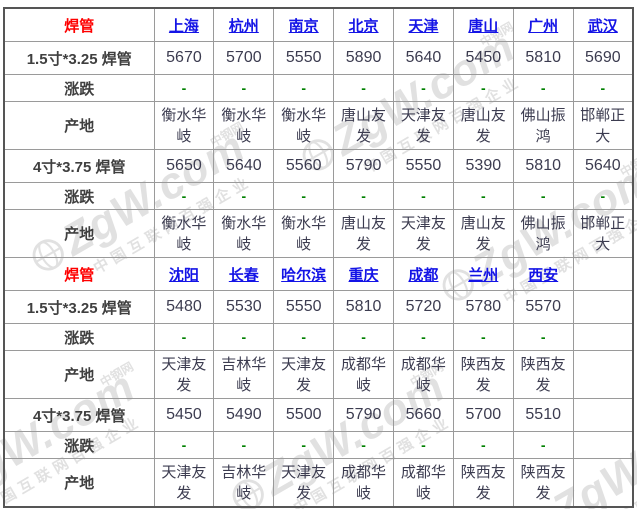  What do you see at coordinates (543, 274) in the screenshot?
I see `city-header-link: 西安` at bounding box center [543, 274].